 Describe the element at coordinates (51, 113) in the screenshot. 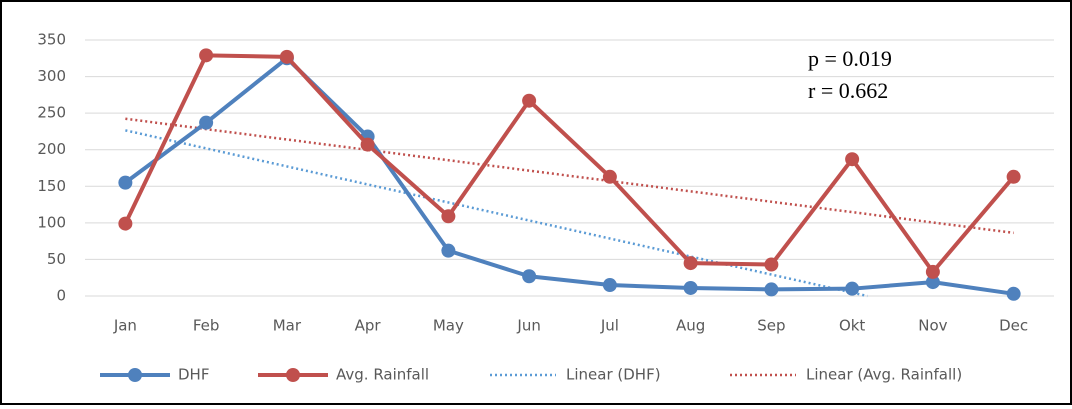

I see `y-tick-label: 250` at that location.